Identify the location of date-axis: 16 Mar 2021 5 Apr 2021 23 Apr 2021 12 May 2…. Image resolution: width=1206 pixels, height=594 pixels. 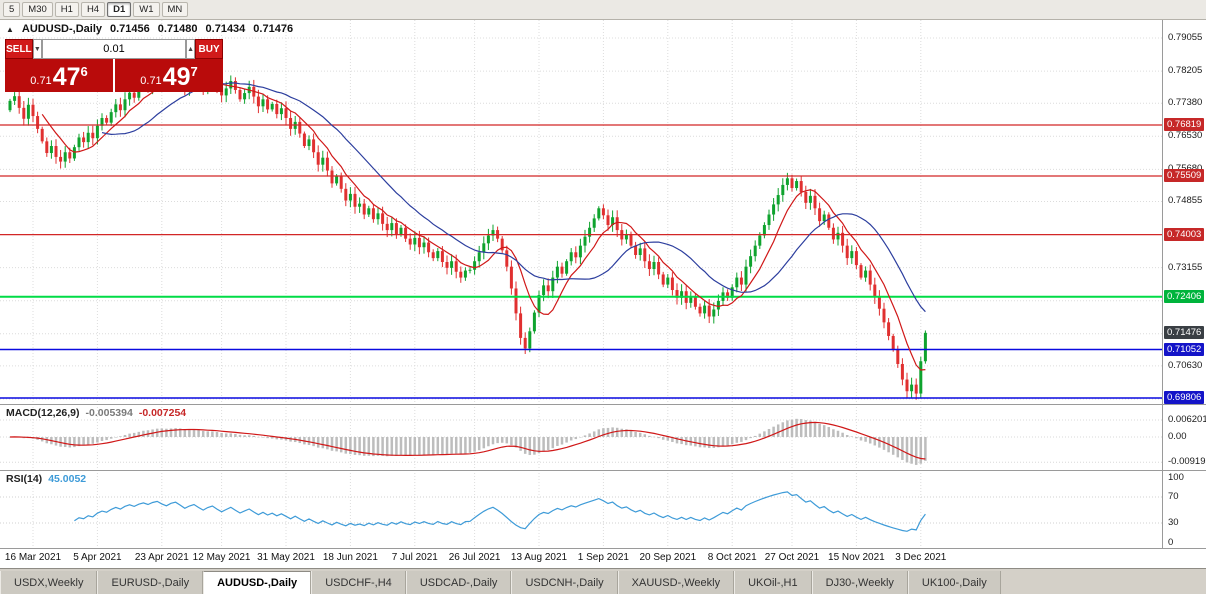
(603, 558).